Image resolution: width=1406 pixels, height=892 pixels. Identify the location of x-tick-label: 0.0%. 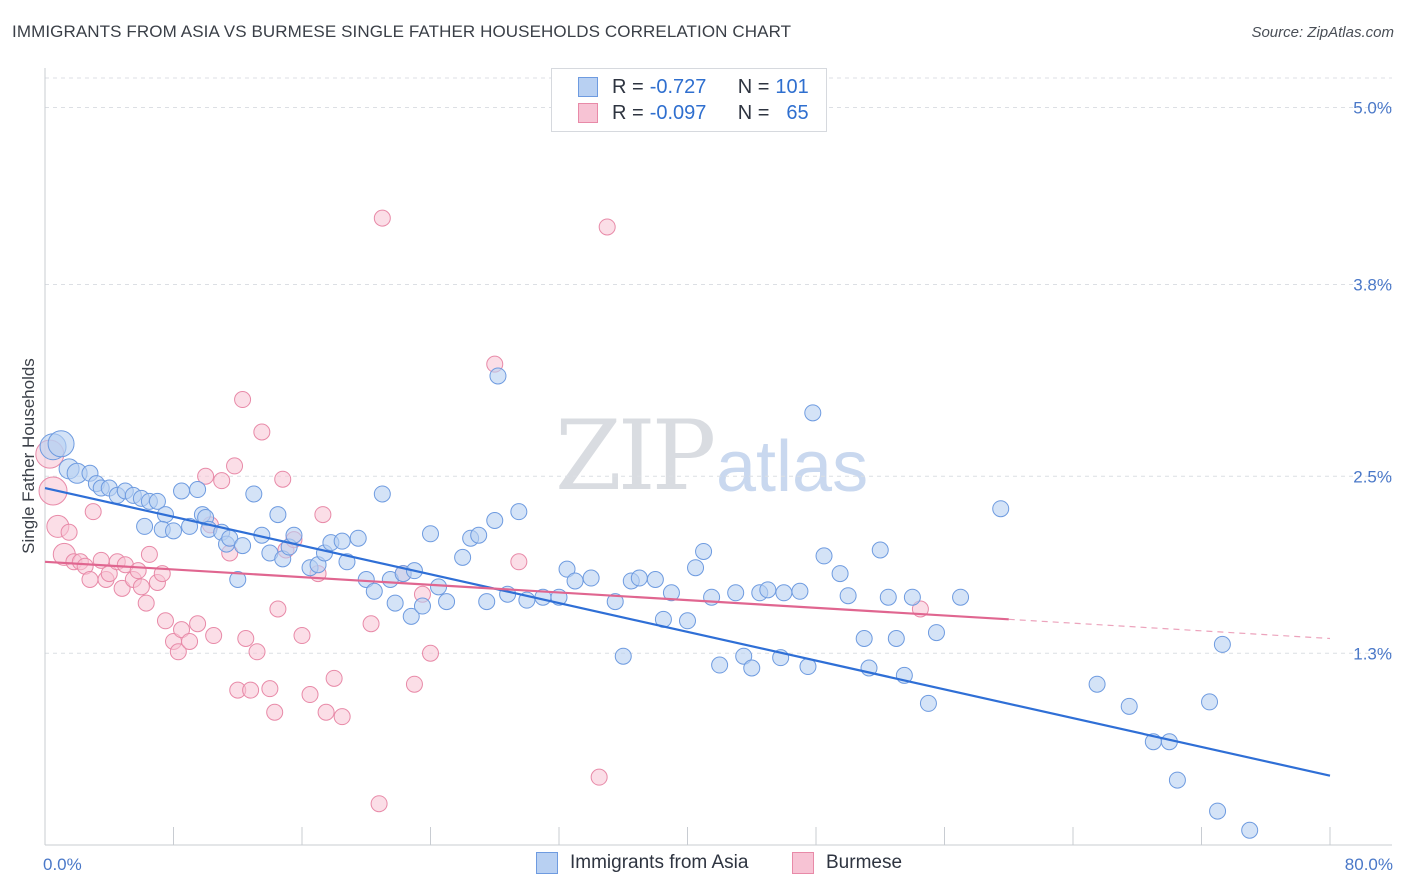
(62, 864).